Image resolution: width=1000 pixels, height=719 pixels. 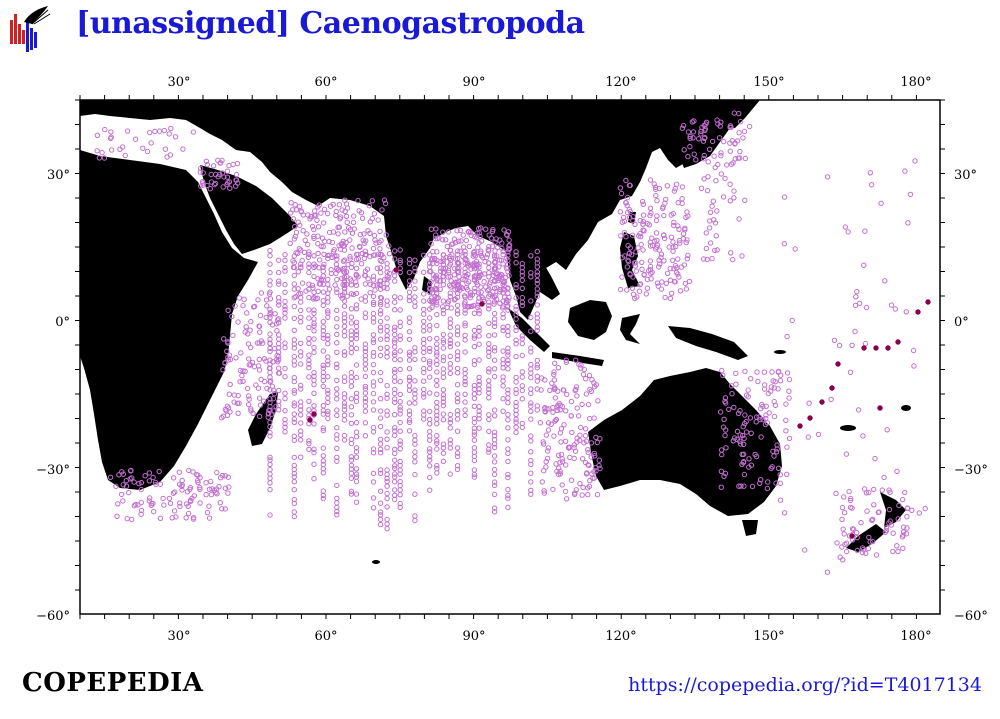 What do you see at coordinates (822, 402) in the screenshot?
I see `highlight-point` at bounding box center [822, 402].